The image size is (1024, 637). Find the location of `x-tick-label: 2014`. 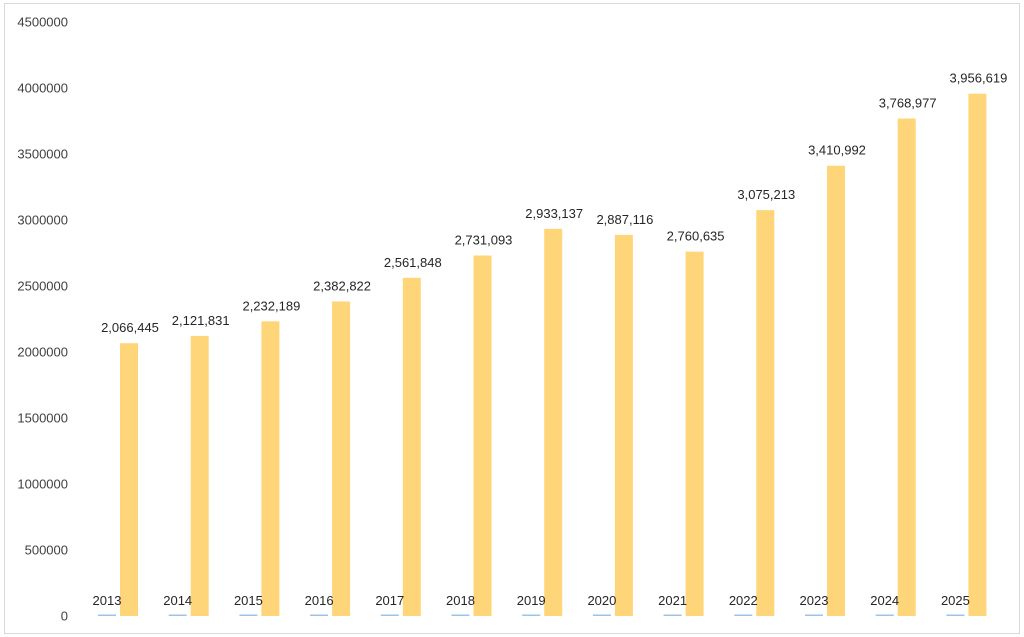

x-tick-label: 2014 is located at coordinates (177, 600).